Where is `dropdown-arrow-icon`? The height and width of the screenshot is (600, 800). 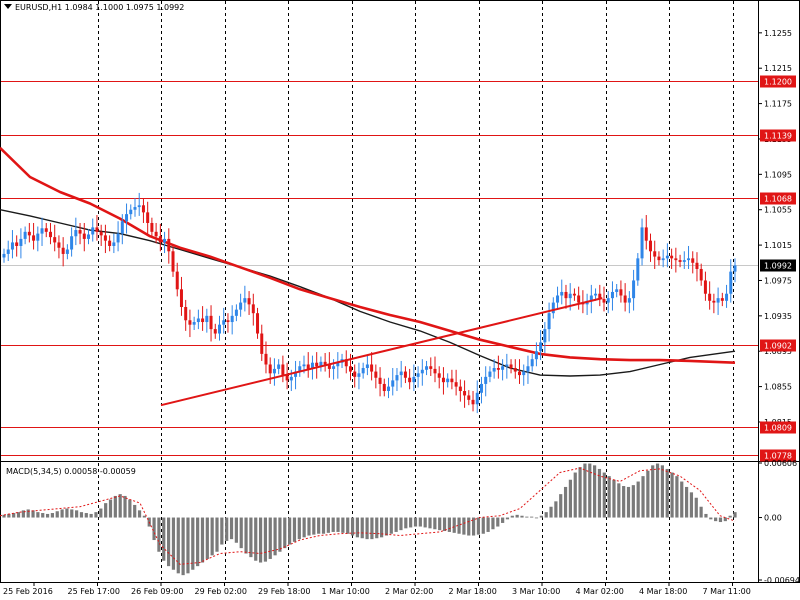
dropdown-arrow-icon is located at coordinates (8, 6).